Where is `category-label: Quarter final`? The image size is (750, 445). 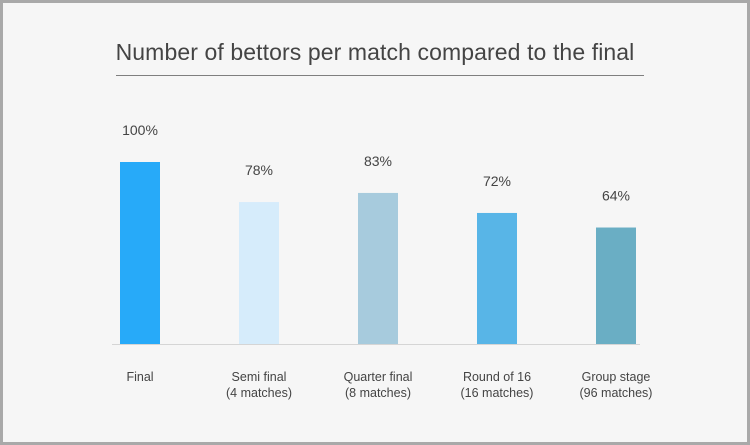 category-label: Quarter final is located at coordinates (378, 377).